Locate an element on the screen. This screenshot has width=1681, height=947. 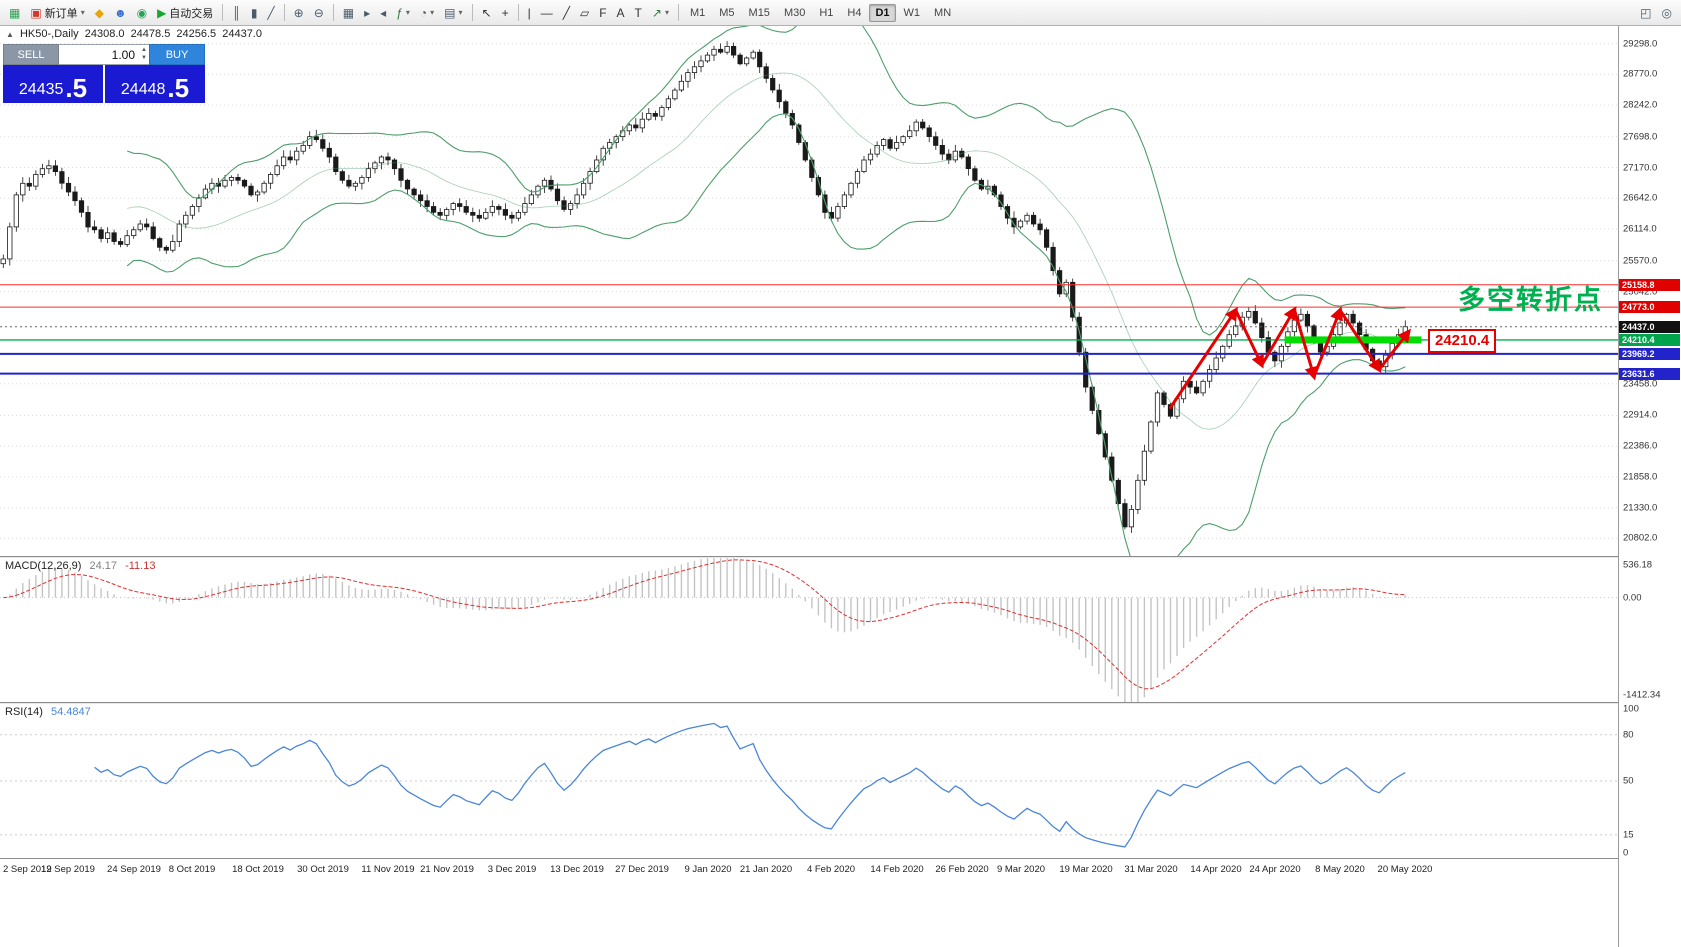
date-label: 4 Feb 2020 is located at coordinates (831, 869).